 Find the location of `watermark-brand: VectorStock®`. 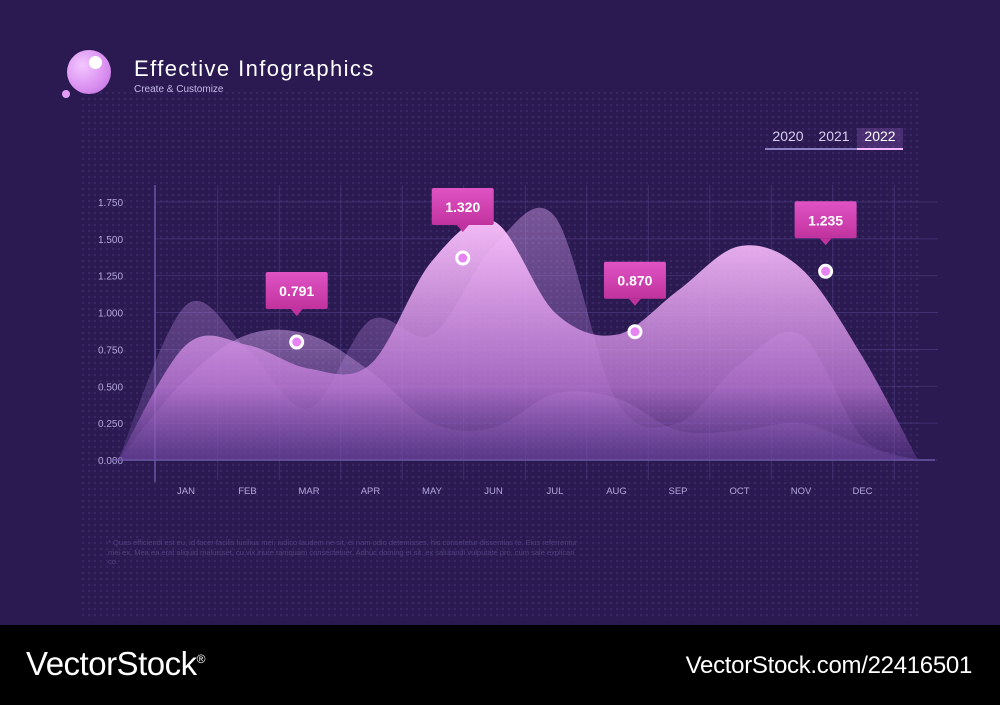

watermark-brand: VectorStock® is located at coordinates (115, 663).